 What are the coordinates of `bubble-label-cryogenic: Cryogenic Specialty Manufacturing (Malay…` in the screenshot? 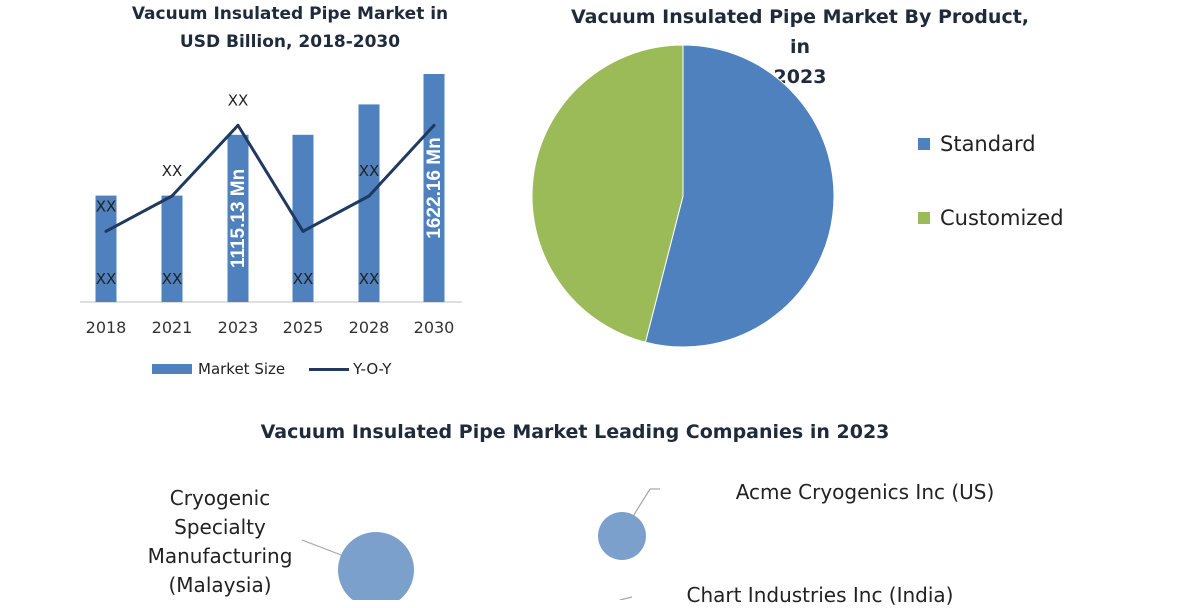 It's located at (220, 542).